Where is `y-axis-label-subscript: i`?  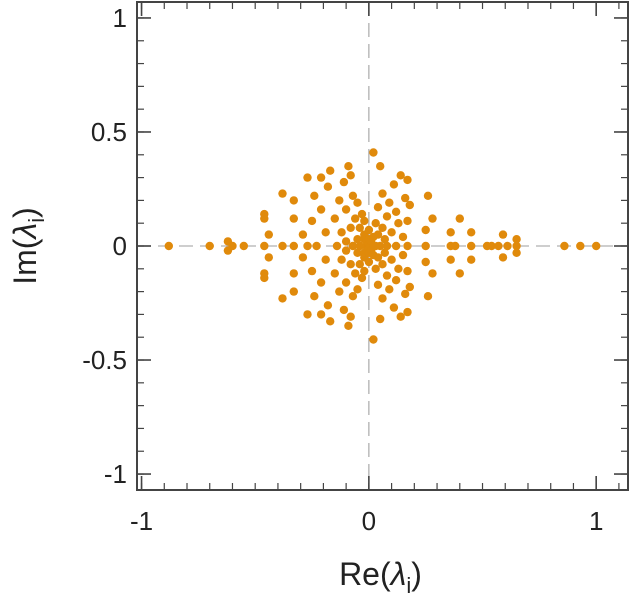
y-axis-label-subscript: i is located at coordinates (36, 220).